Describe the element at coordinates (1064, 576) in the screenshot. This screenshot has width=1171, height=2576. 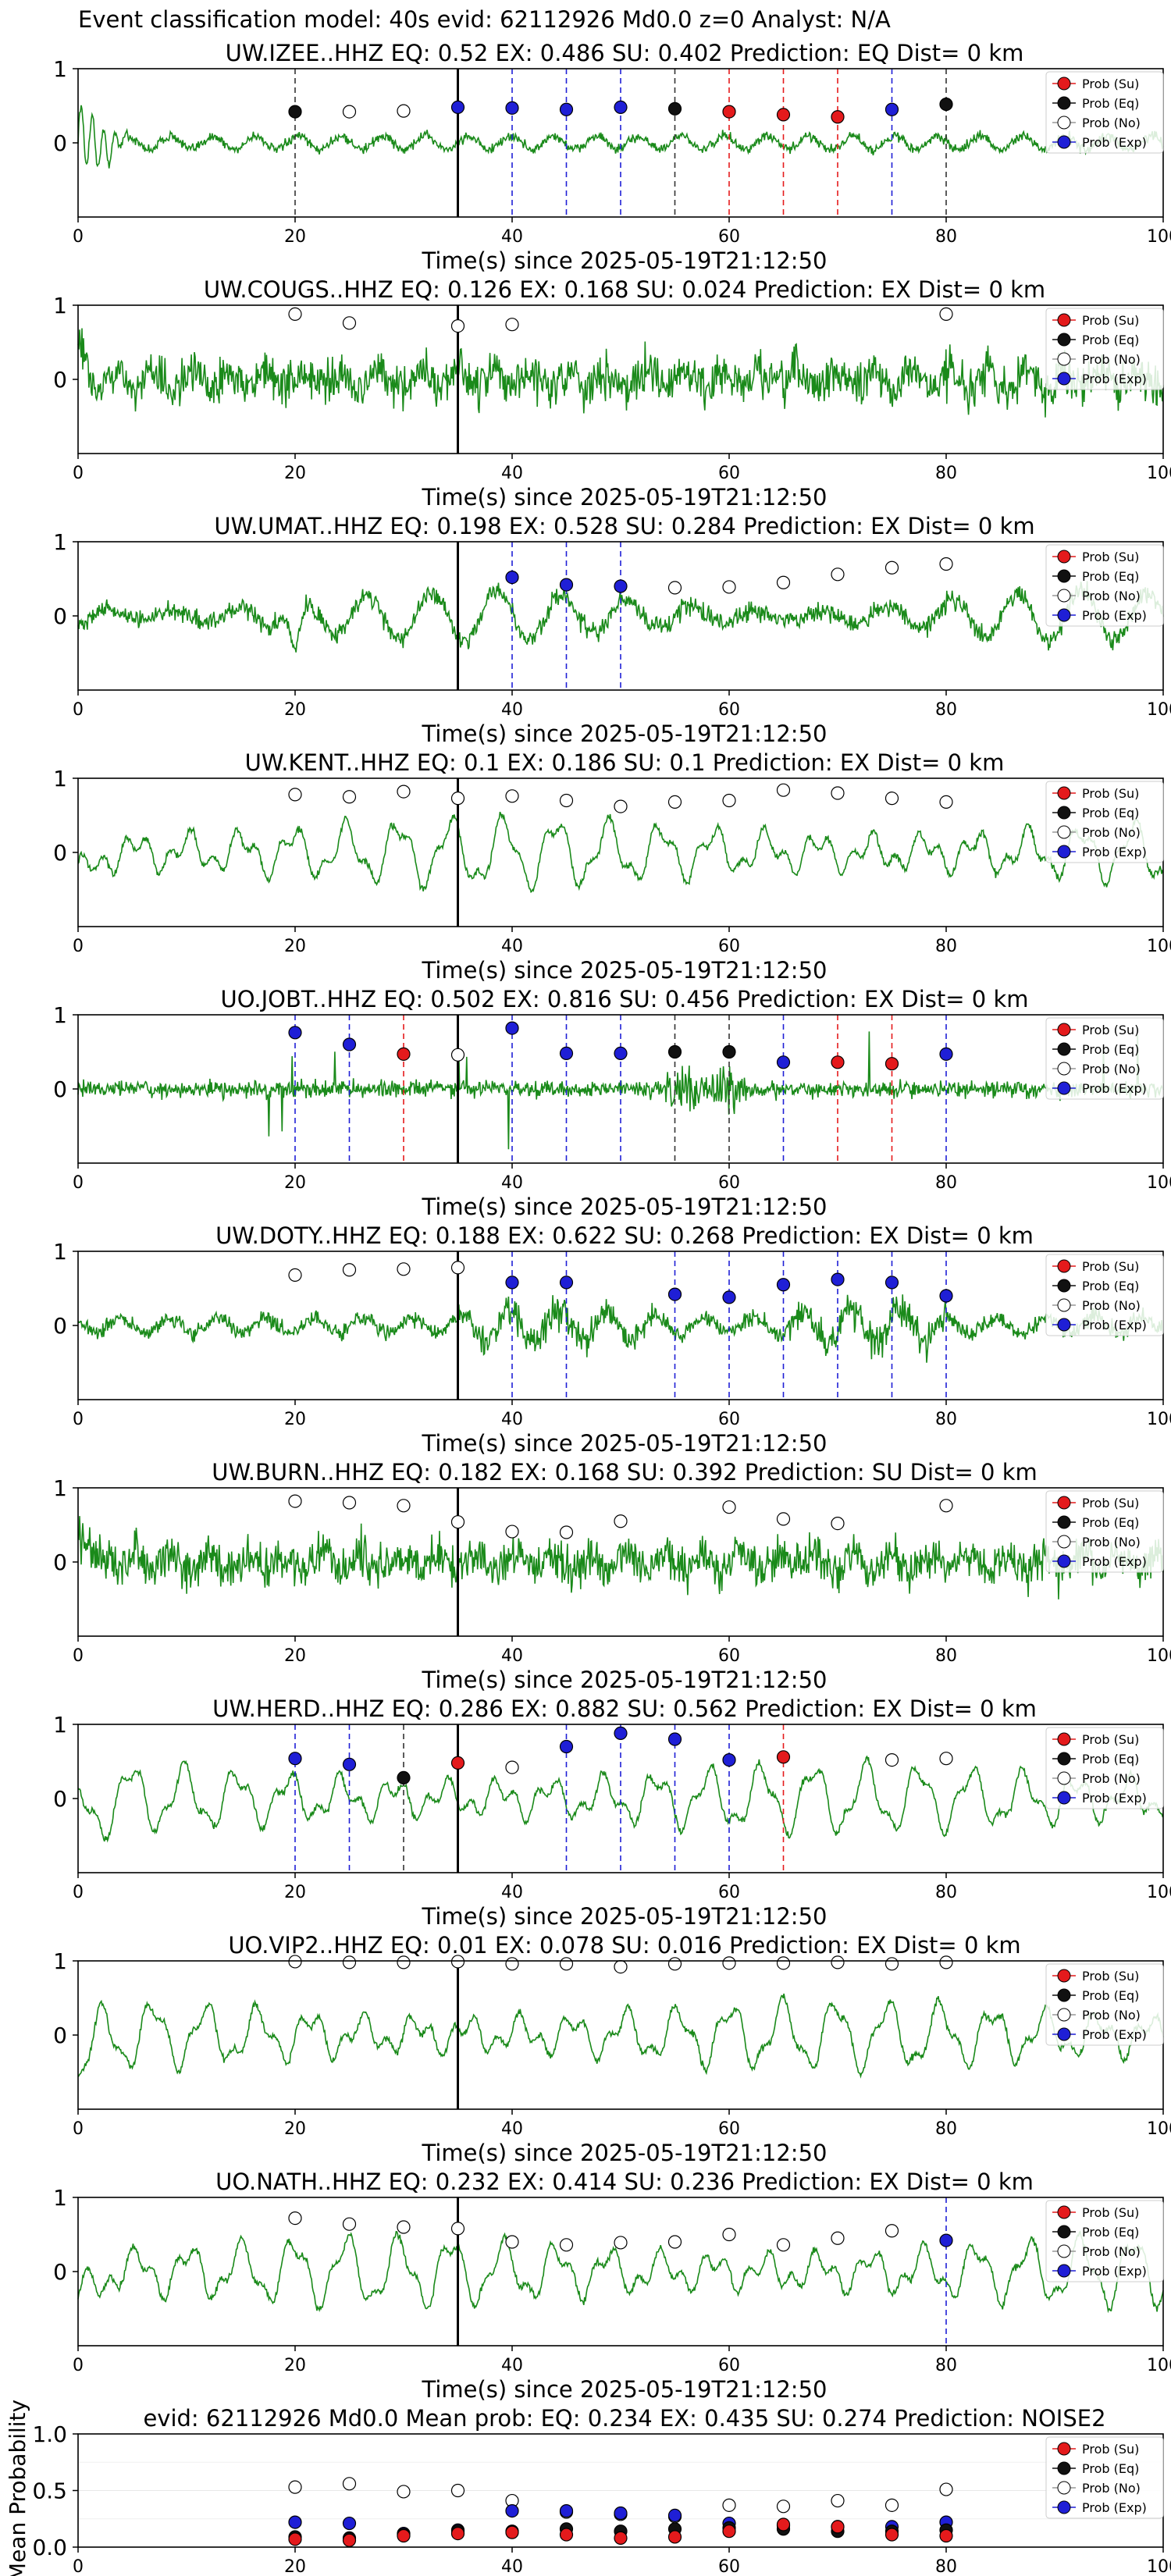
I see `legend-marker-eq` at that location.